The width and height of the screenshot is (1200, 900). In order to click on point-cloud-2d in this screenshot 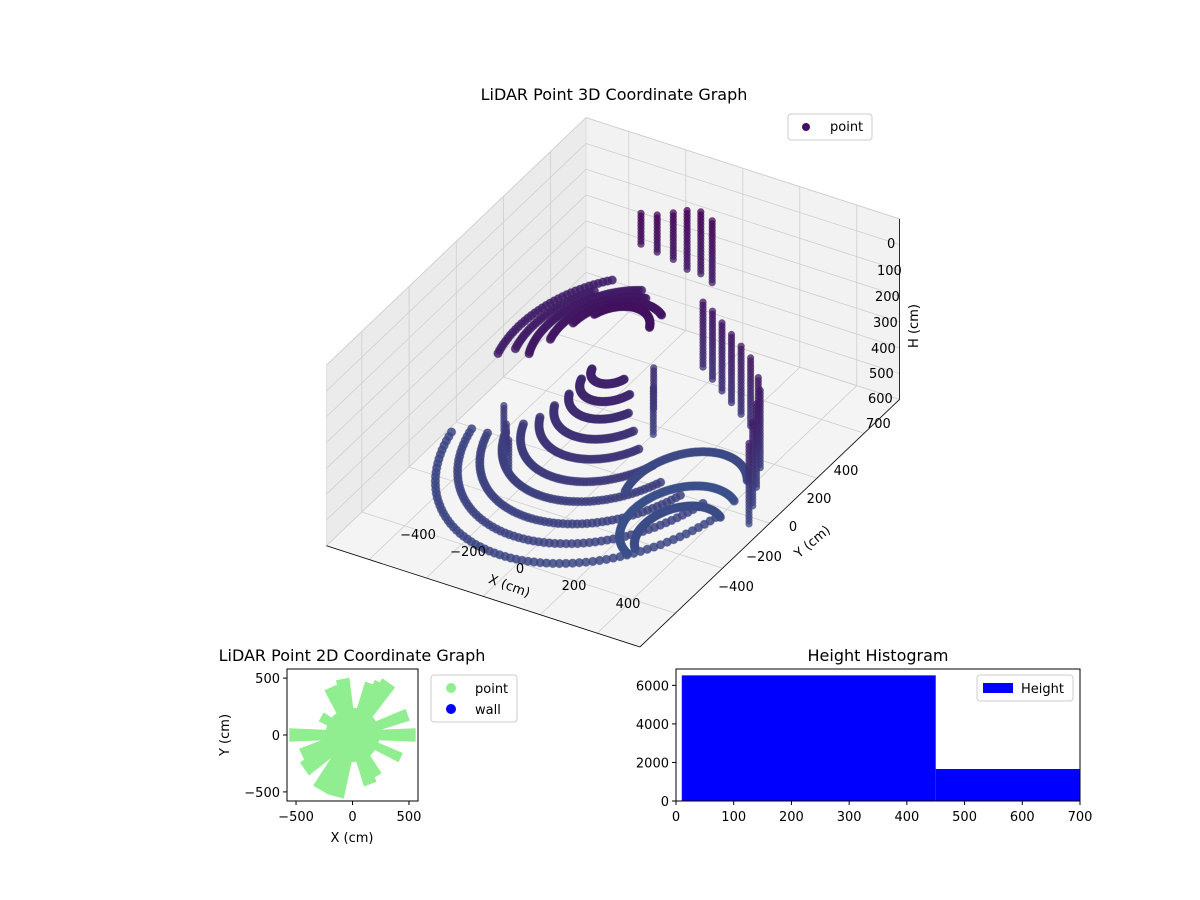, I will do `click(352, 738)`.